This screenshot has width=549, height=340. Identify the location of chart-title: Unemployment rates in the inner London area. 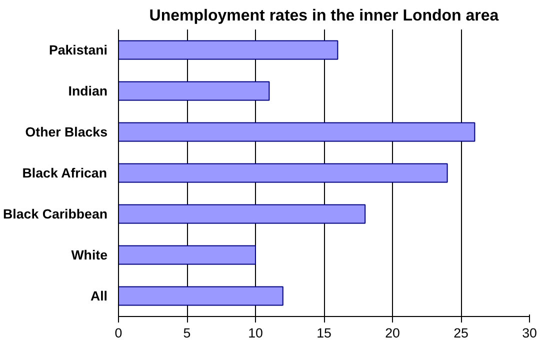
(324, 16).